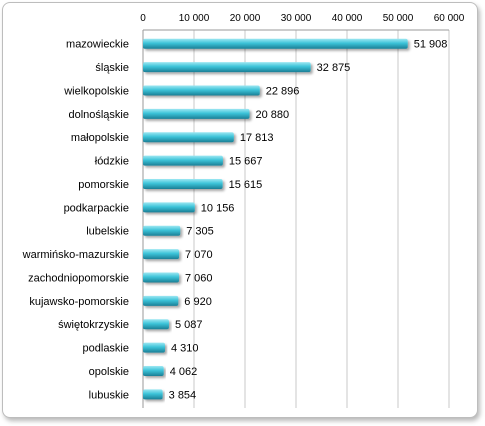  What do you see at coordinates (109, 395) in the screenshot?
I see `category-label: lubuskie` at bounding box center [109, 395].